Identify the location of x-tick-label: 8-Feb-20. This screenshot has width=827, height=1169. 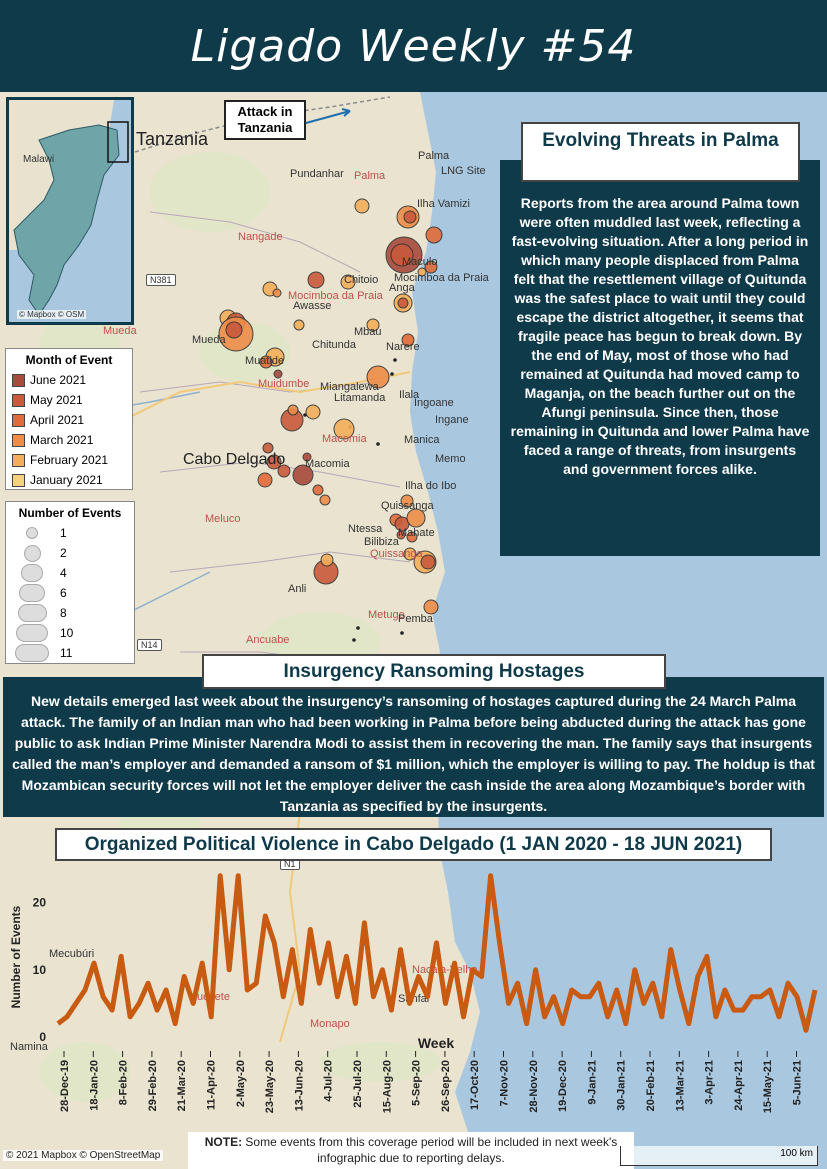
(124, 1082).